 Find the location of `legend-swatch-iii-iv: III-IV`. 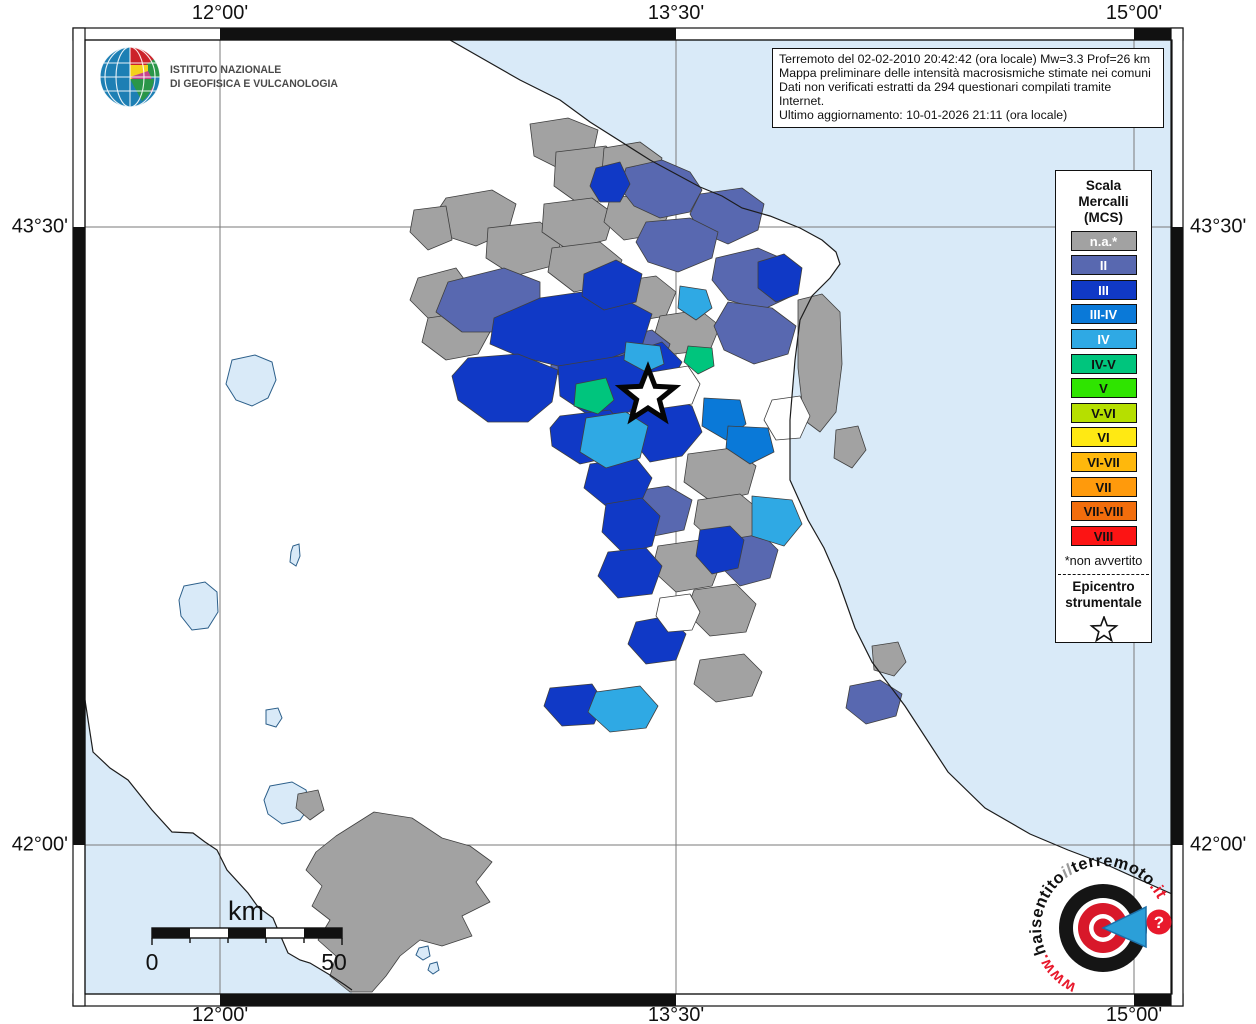

legend-swatch-iii-iv: III-IV is located at coordinates (1103, 314).